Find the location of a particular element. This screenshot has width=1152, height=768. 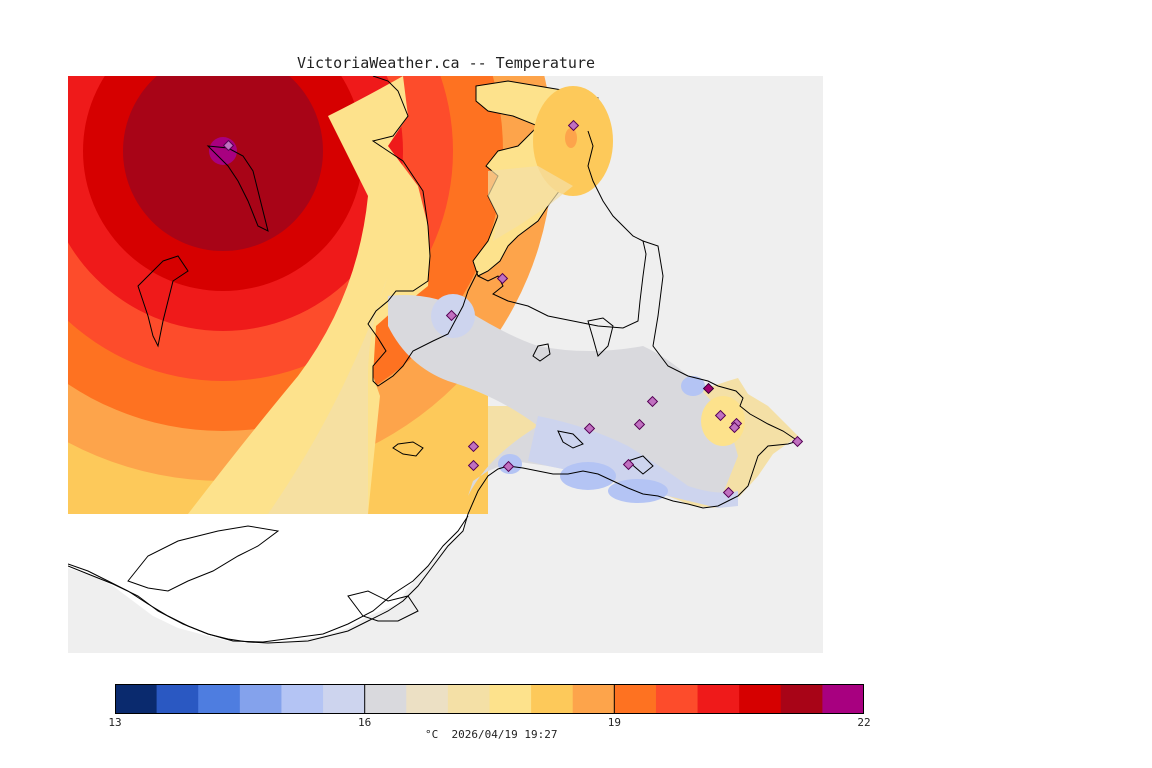

cool-zone is located at coordinates (563, 400).